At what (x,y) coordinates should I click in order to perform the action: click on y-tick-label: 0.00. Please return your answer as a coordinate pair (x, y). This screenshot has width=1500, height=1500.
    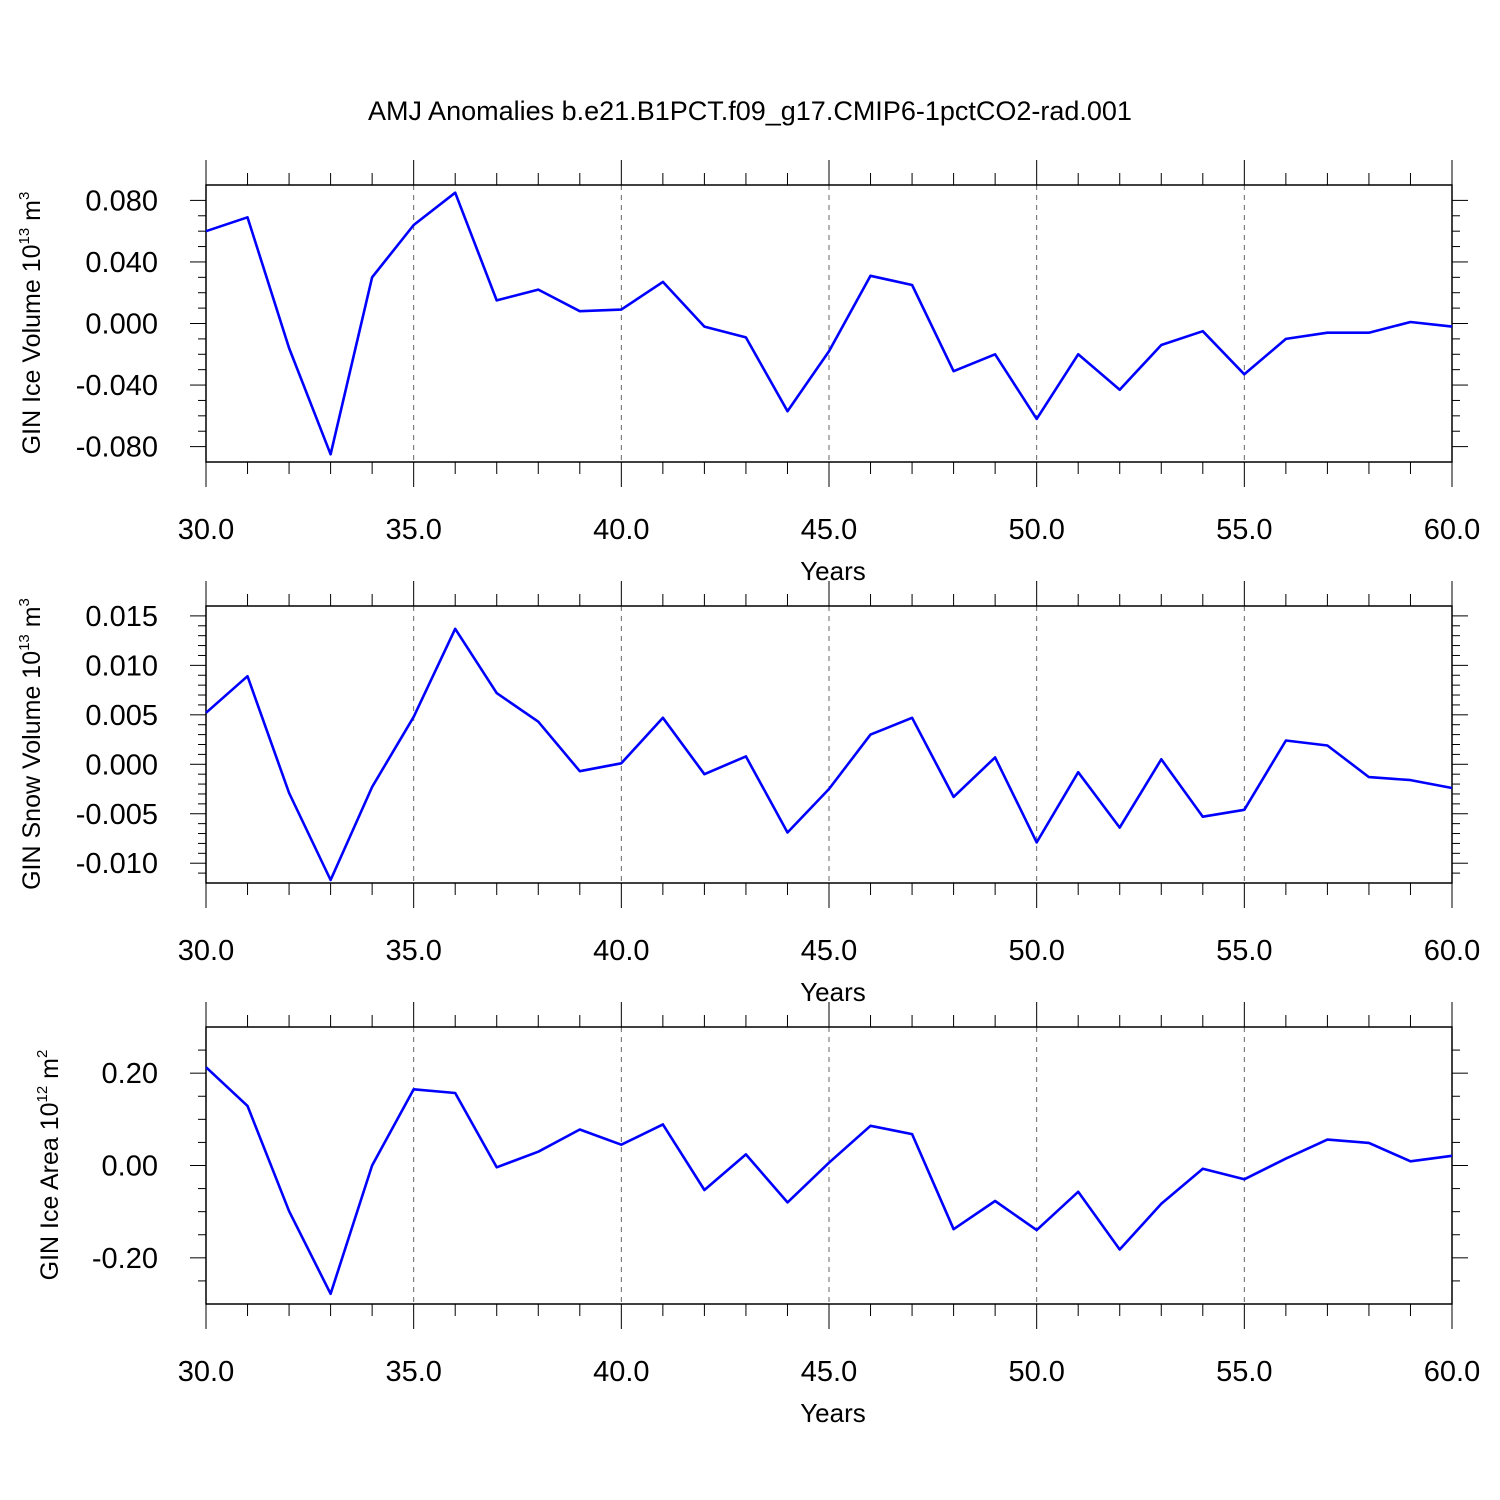
    Looking at the image, I should click on (130, 1167).